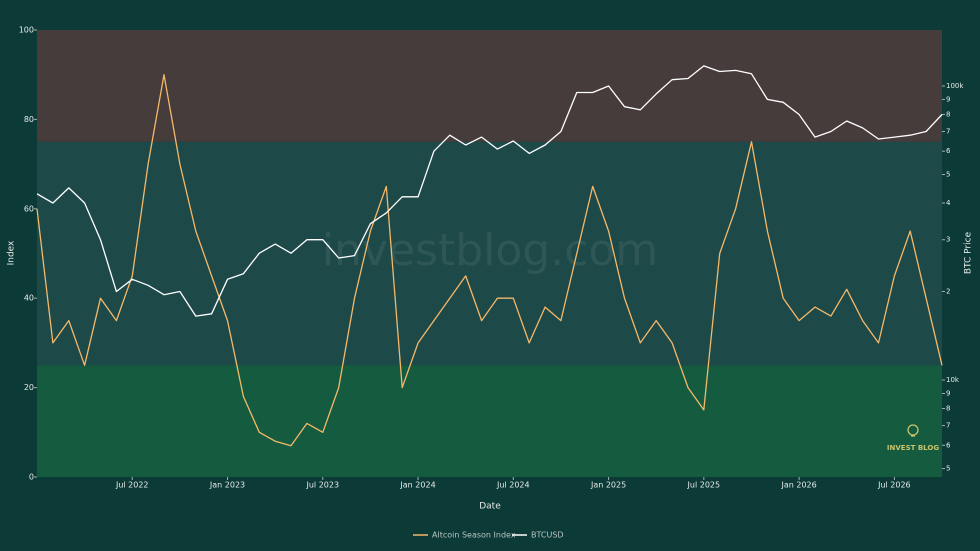  I want to click on y-tick-label: 60, so click(29, 208).